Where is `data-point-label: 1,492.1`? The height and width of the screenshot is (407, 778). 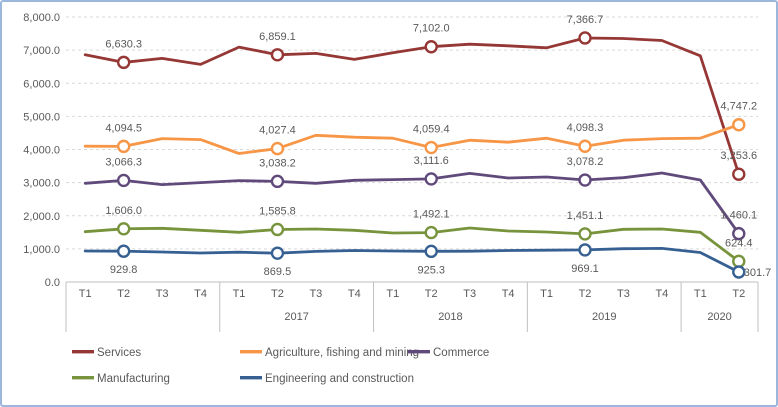
data-point-label: 1,492.1 is located at coordinates (431, 215).